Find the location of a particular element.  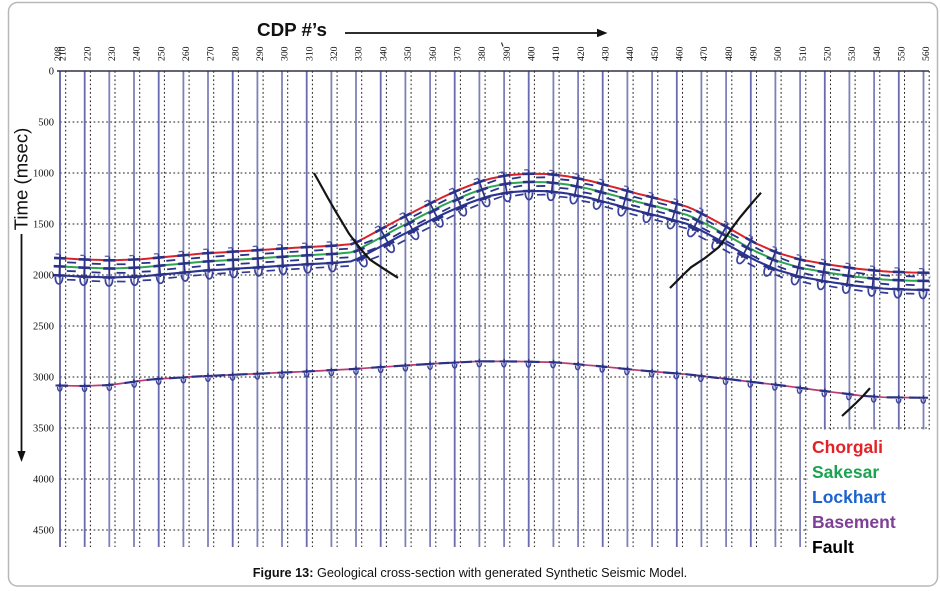

svg-text: 330 is located at coordinates (359, 53).